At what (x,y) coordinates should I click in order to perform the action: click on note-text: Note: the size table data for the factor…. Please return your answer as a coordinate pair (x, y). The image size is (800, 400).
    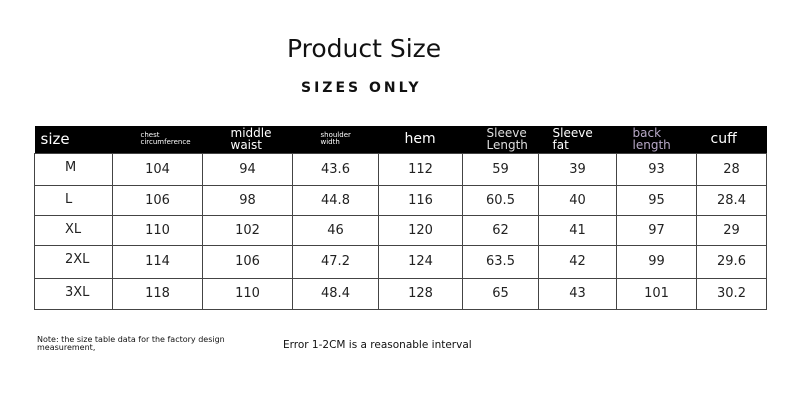
    Looking at the image, I should click on (131, 343).